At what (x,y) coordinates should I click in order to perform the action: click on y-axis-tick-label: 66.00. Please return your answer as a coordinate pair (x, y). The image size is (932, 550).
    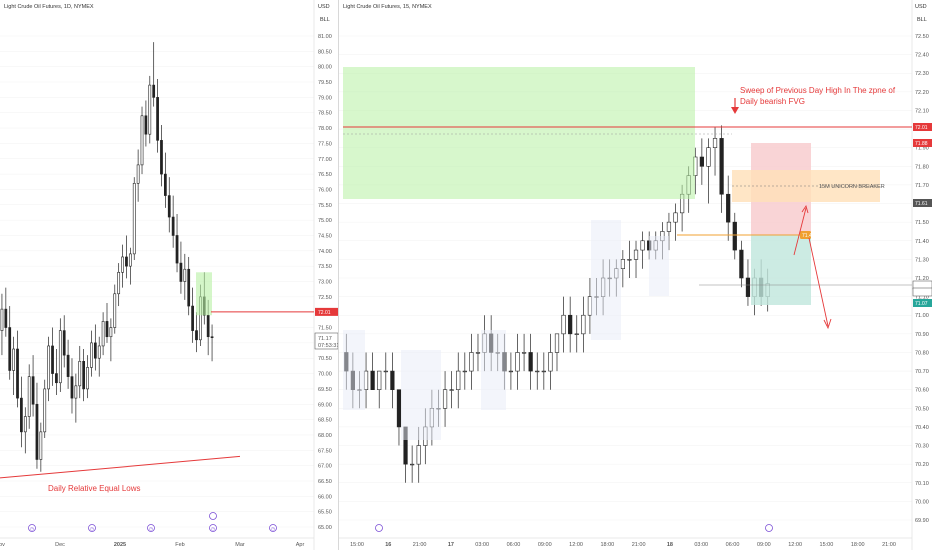
    Looking at the image, I should click on (325, 497).